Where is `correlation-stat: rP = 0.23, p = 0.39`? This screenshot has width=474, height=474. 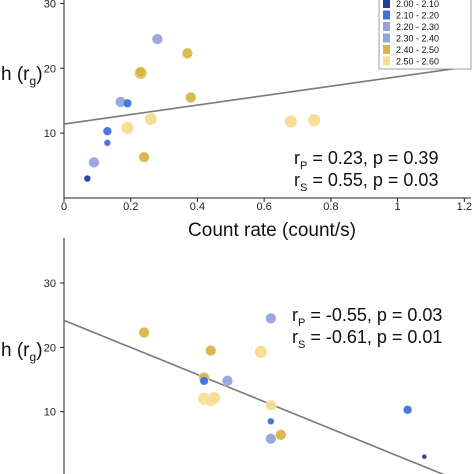
correlation-stat: rP = 0.23, p = 0.39 is located at coordinates (366, 160).